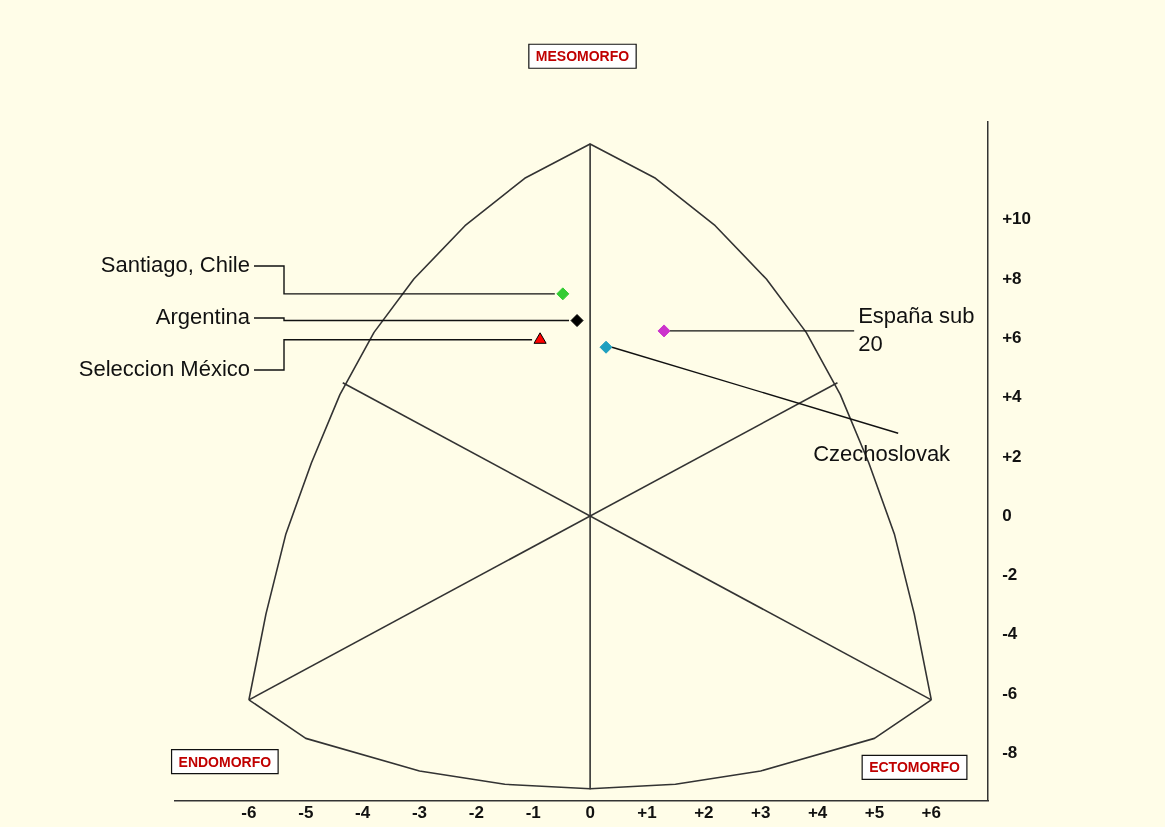  What do you see at coordinates (1012, 397) in the screenshot?
I see `y-tick-label: +4` at bounding box center [1012, 397].